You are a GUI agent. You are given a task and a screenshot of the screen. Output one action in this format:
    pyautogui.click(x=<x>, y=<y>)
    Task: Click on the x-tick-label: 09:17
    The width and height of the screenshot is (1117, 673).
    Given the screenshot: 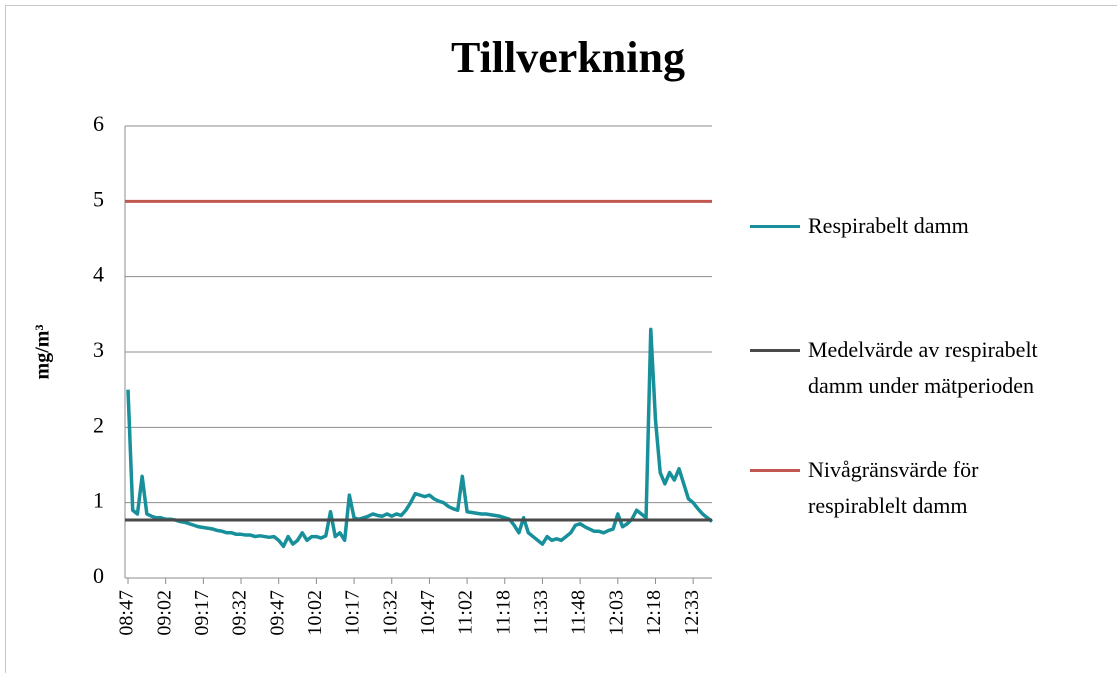 What is the action you would take?
    pyautogui.click(x=202, y=613)
    